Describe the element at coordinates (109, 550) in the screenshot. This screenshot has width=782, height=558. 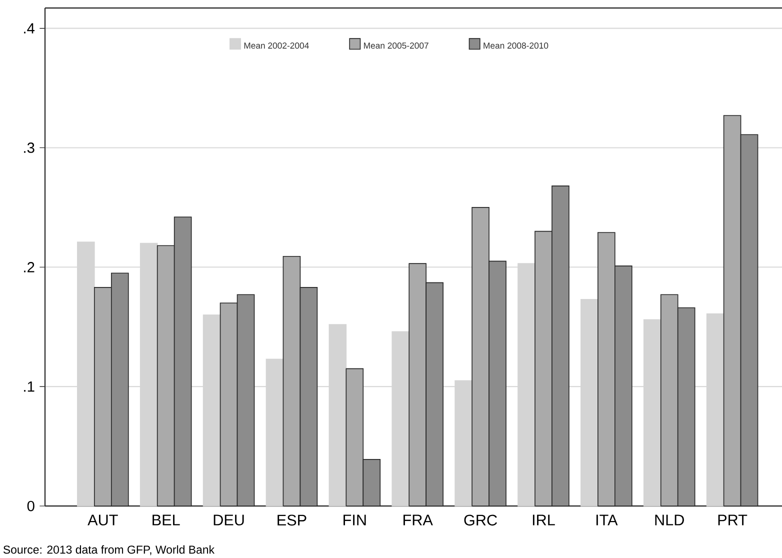
I see `source-note: Source: 2013 data from GFP, World Bank` at that location.